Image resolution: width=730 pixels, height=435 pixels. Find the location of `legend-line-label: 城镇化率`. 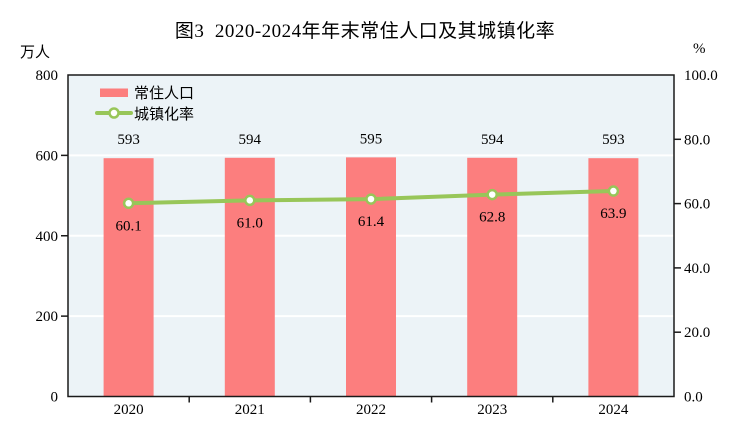

legend-line-label: 城镇化率 is located at coordinates (164, 114).